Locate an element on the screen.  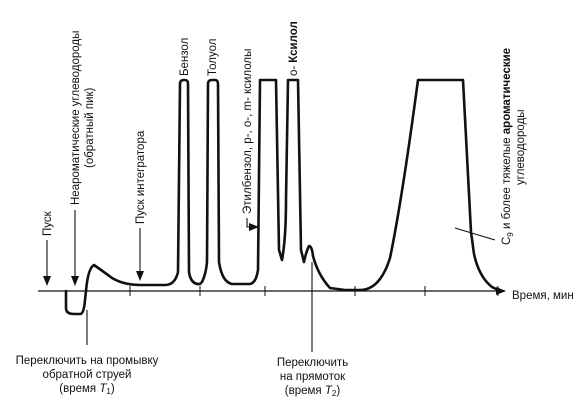
forward-flow-label: Переключить на прямоток (время T2) is located at coordinates (312, 377).